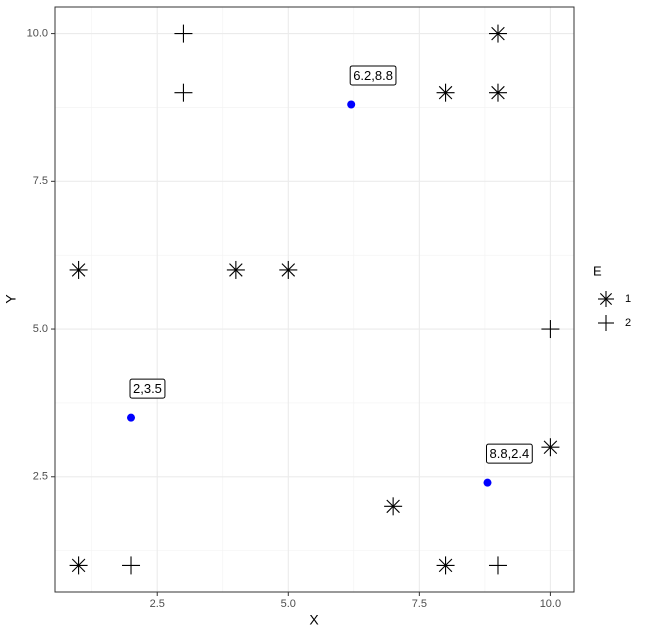  I want to click on y-tick-label: 10.0, so click(37, 33).